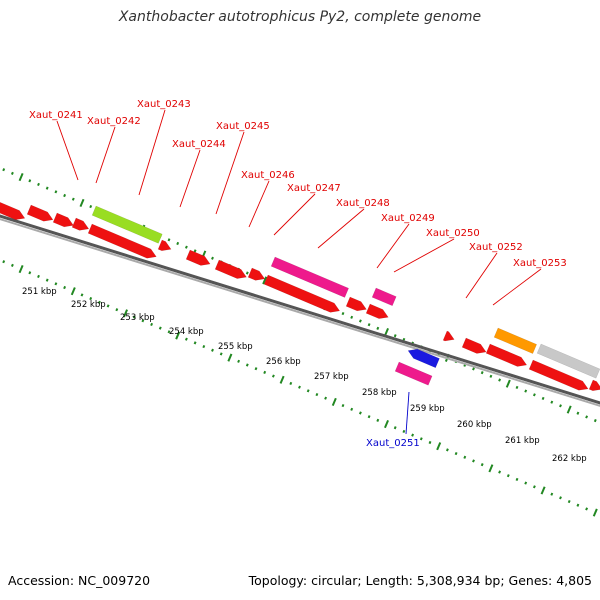 The height and width of the screenshot is (600, 600). I want to click on gene-label: Xaut_0242, so click(114, 121).